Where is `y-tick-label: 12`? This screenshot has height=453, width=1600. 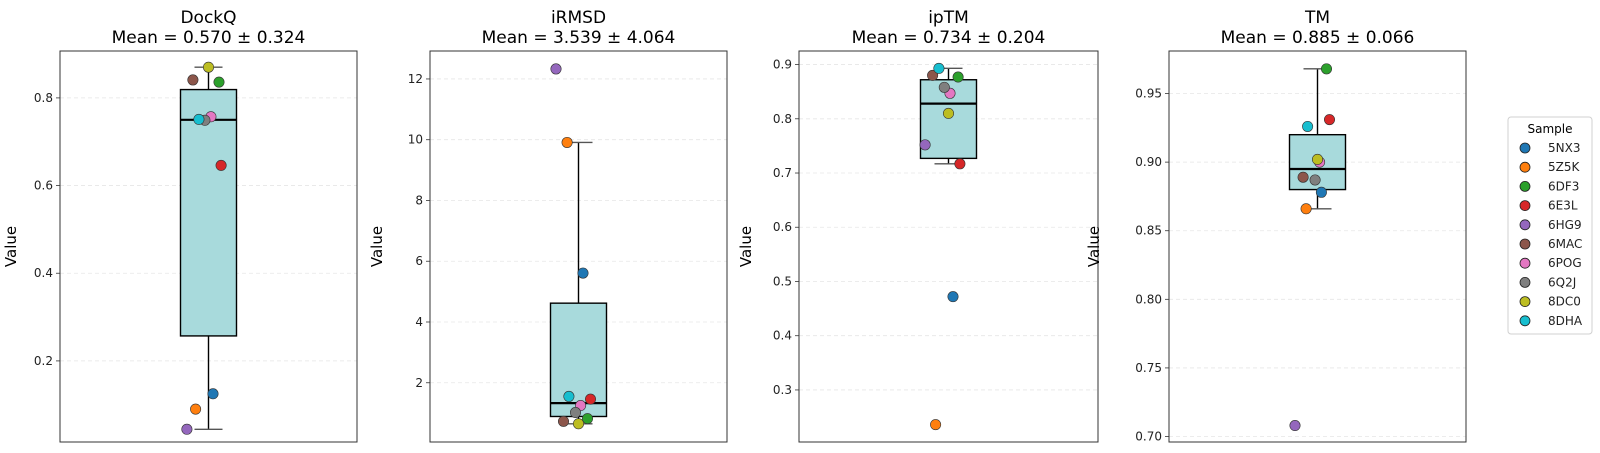 y-tick-label: 12 is located at coordinates (415, 79).